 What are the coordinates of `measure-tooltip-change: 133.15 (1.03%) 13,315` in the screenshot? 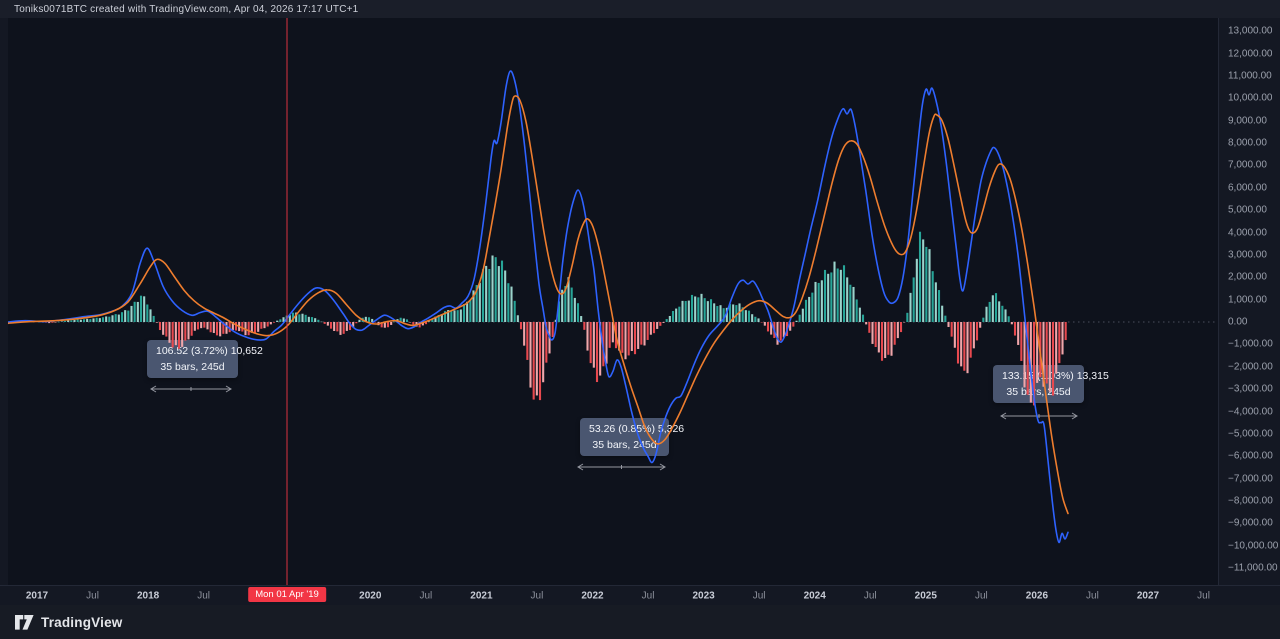 It's located at (1055, 376).